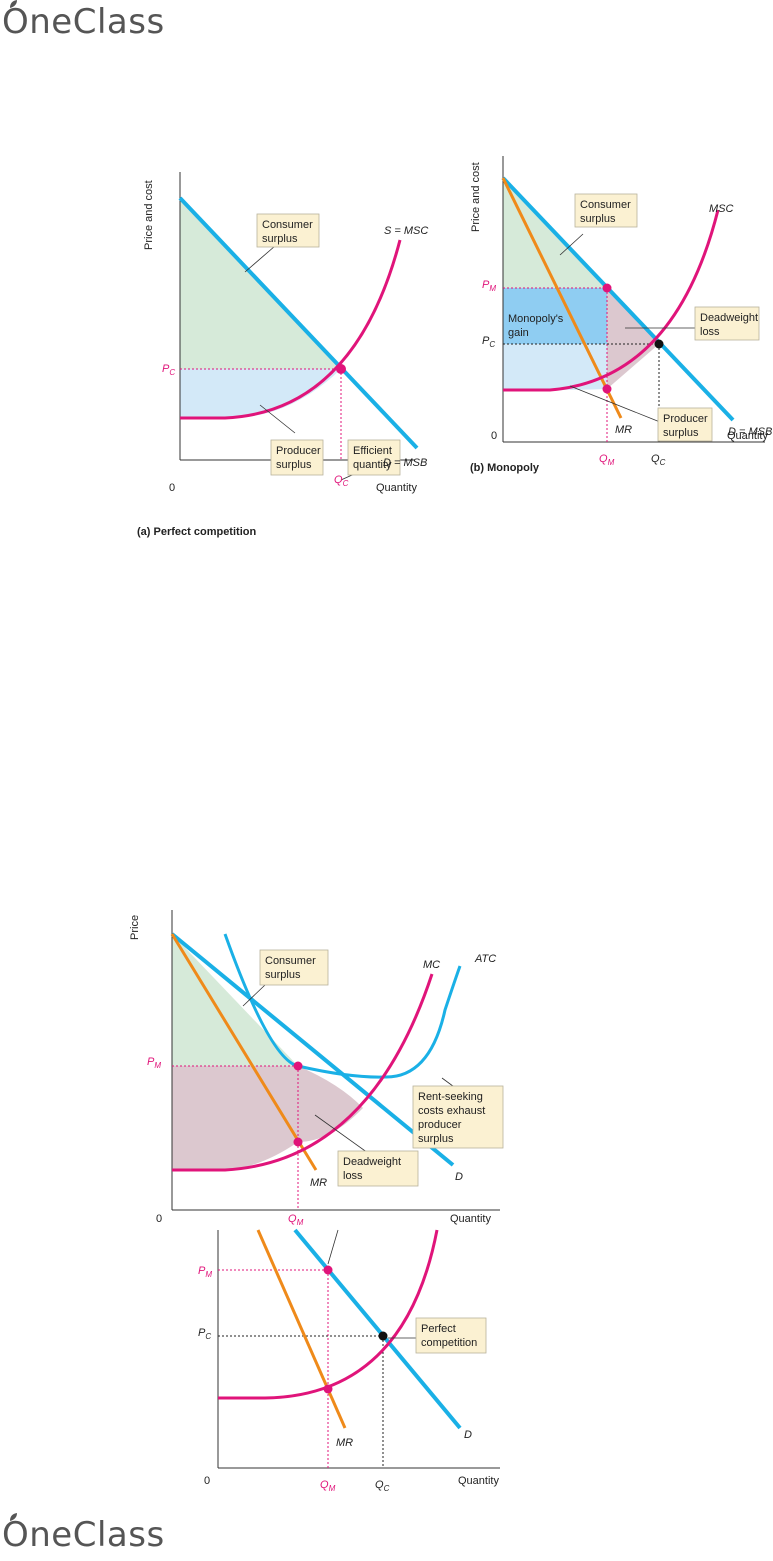  I want to click on efficient-quantity-label-2: quantity, so click(372, 465).